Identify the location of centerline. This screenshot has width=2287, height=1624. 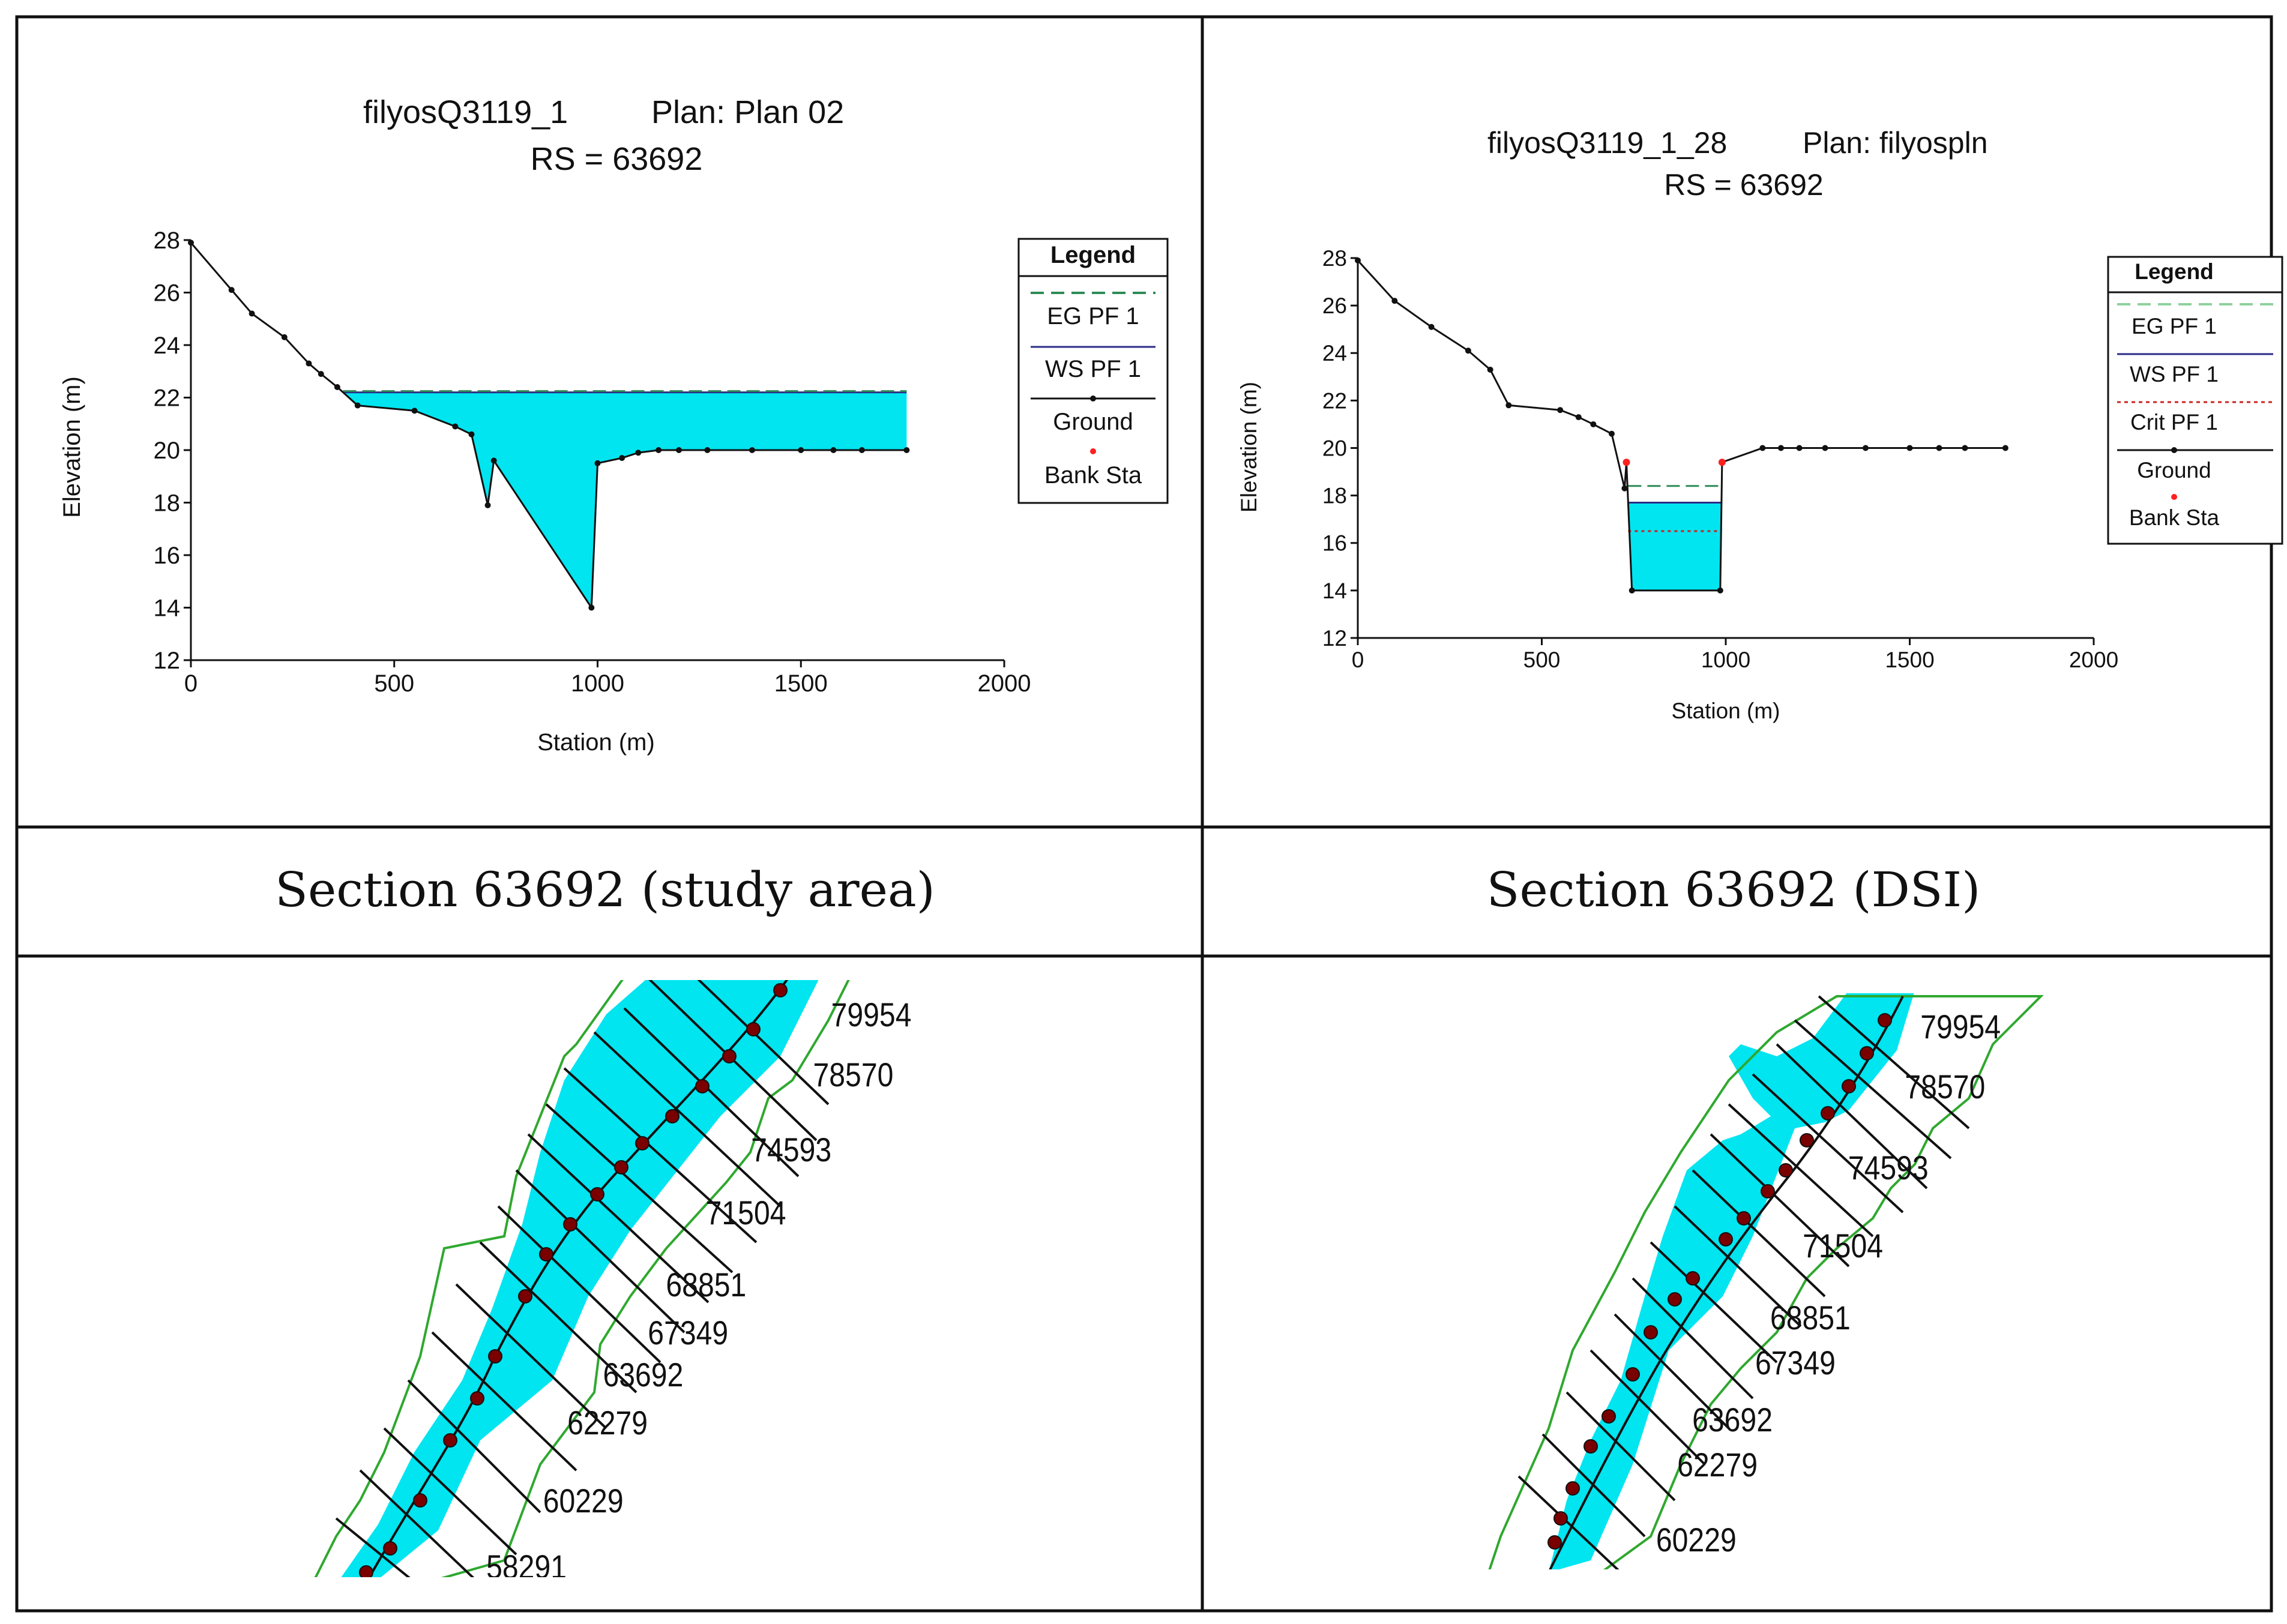
(1726, 1282).